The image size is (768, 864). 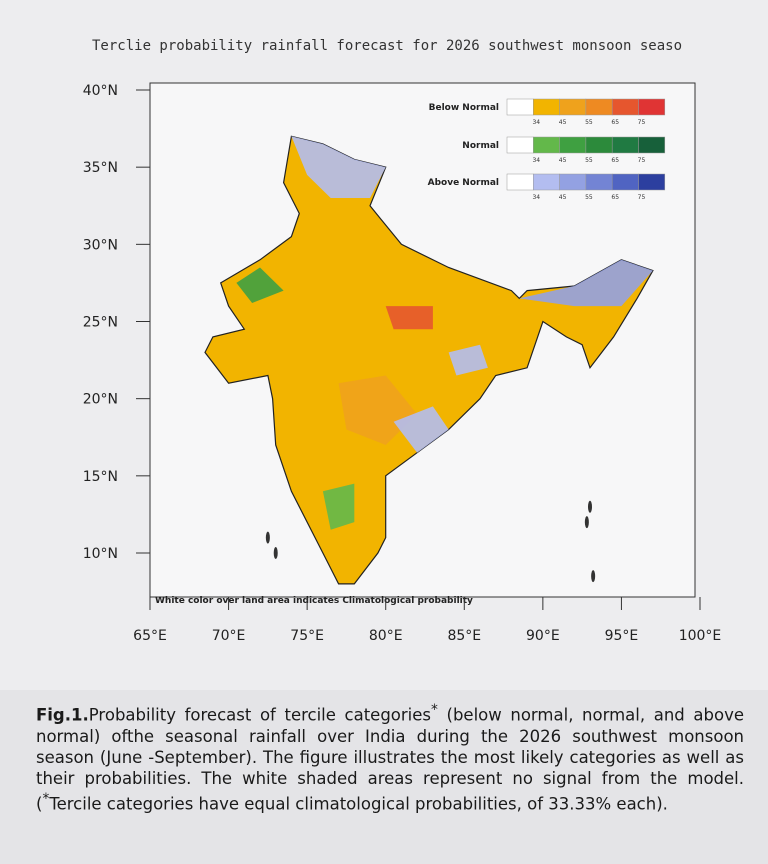 What do you see at coordinates (100, 168) in the screenshot?
I see `lat-tick-label: 35°N` at bounding box center [100, 168].